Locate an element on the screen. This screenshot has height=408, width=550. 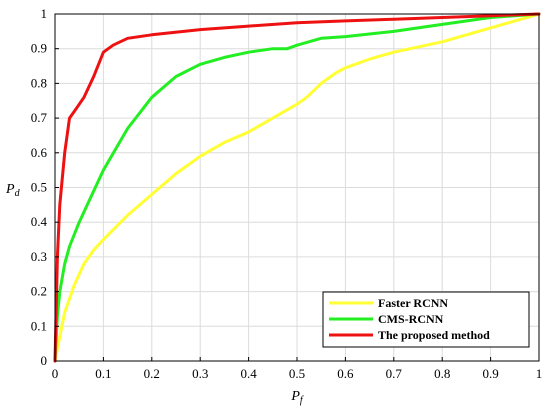
y-tick-label: 0 is located at coordinates (44, 360).